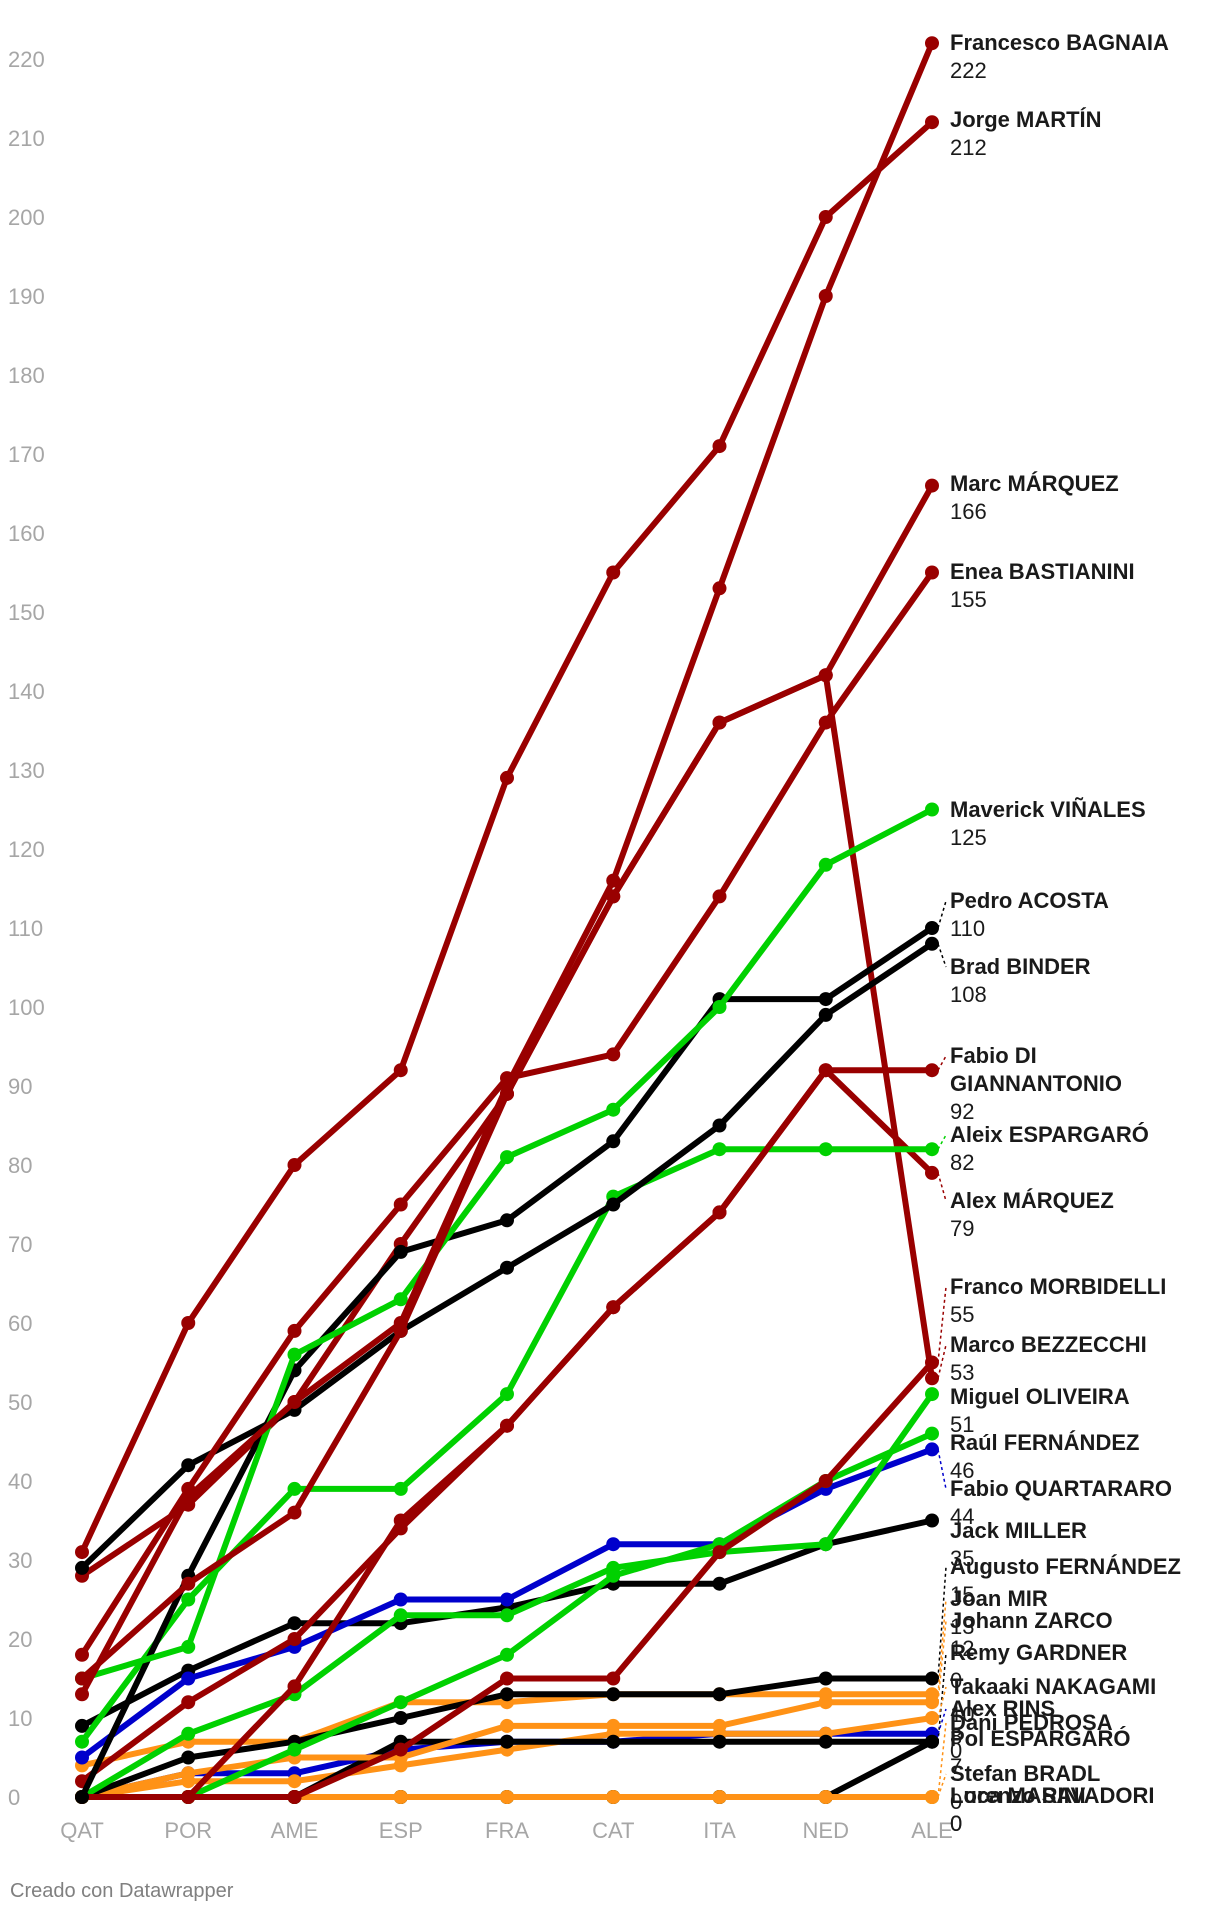 This screenshot has width=1220, height=1918. What do you see at coordinates (26, 375) in the screenshot?
I see `y-tick-label: 180` at bounding box center [26, 375].